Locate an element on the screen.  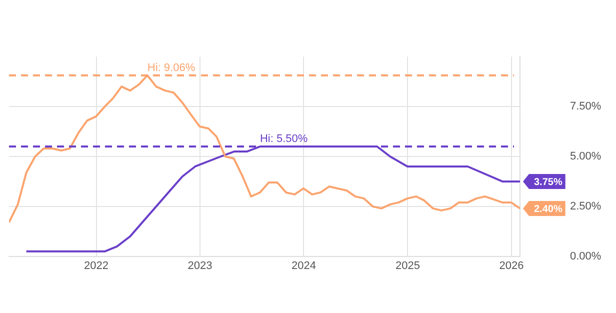
annotation: 3.75% is located at coordinates (548, 182).